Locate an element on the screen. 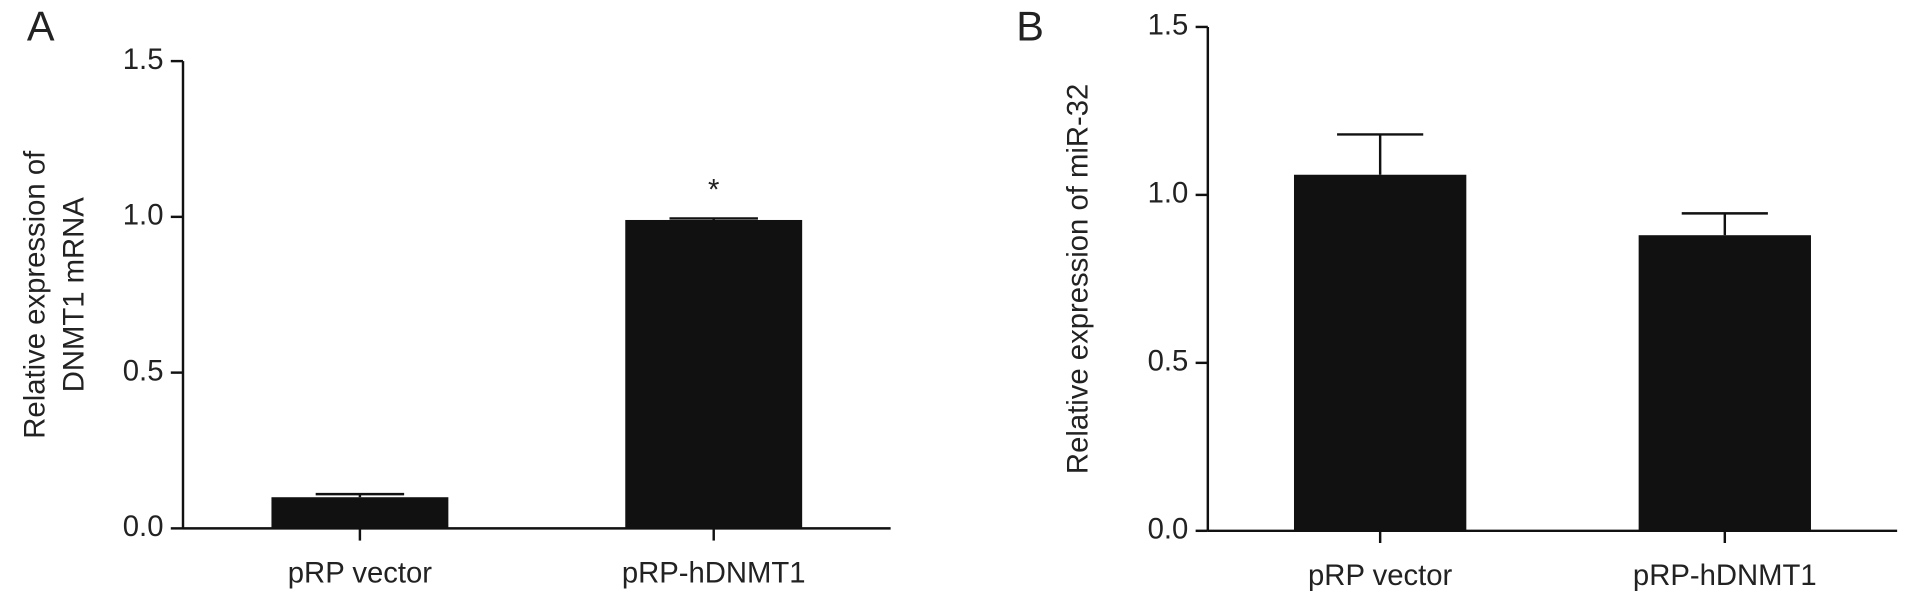 The width and height of the screenshot is (1913, 609). y-axis-label: Relative expression of is located at coordinates (34, 294).